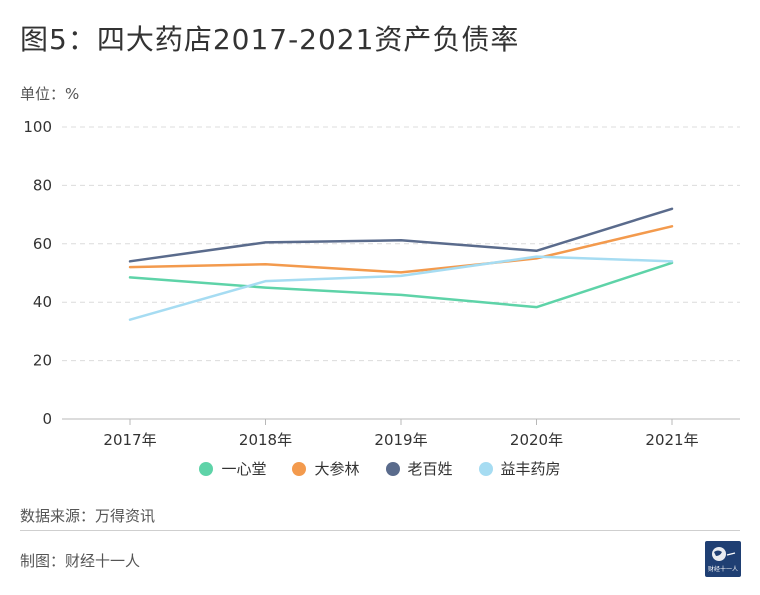  Describe the element at coordinates (265, 440) in the screenshot. I see `x-tick-label: 2018年` at that location.